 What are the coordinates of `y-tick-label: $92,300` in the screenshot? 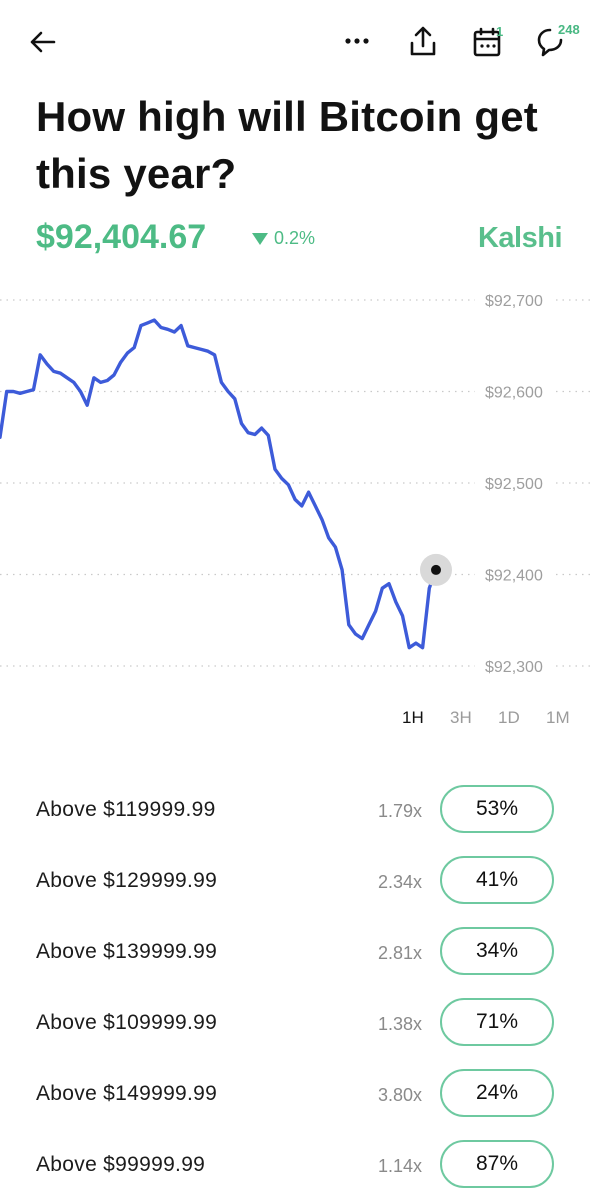 It's located at (514, 667).